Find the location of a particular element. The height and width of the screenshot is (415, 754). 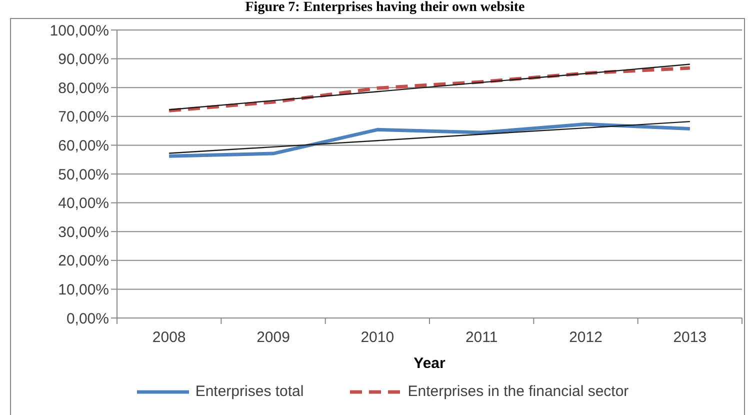

y-tick-label: 80,00% is located at coordinates (83, 88).